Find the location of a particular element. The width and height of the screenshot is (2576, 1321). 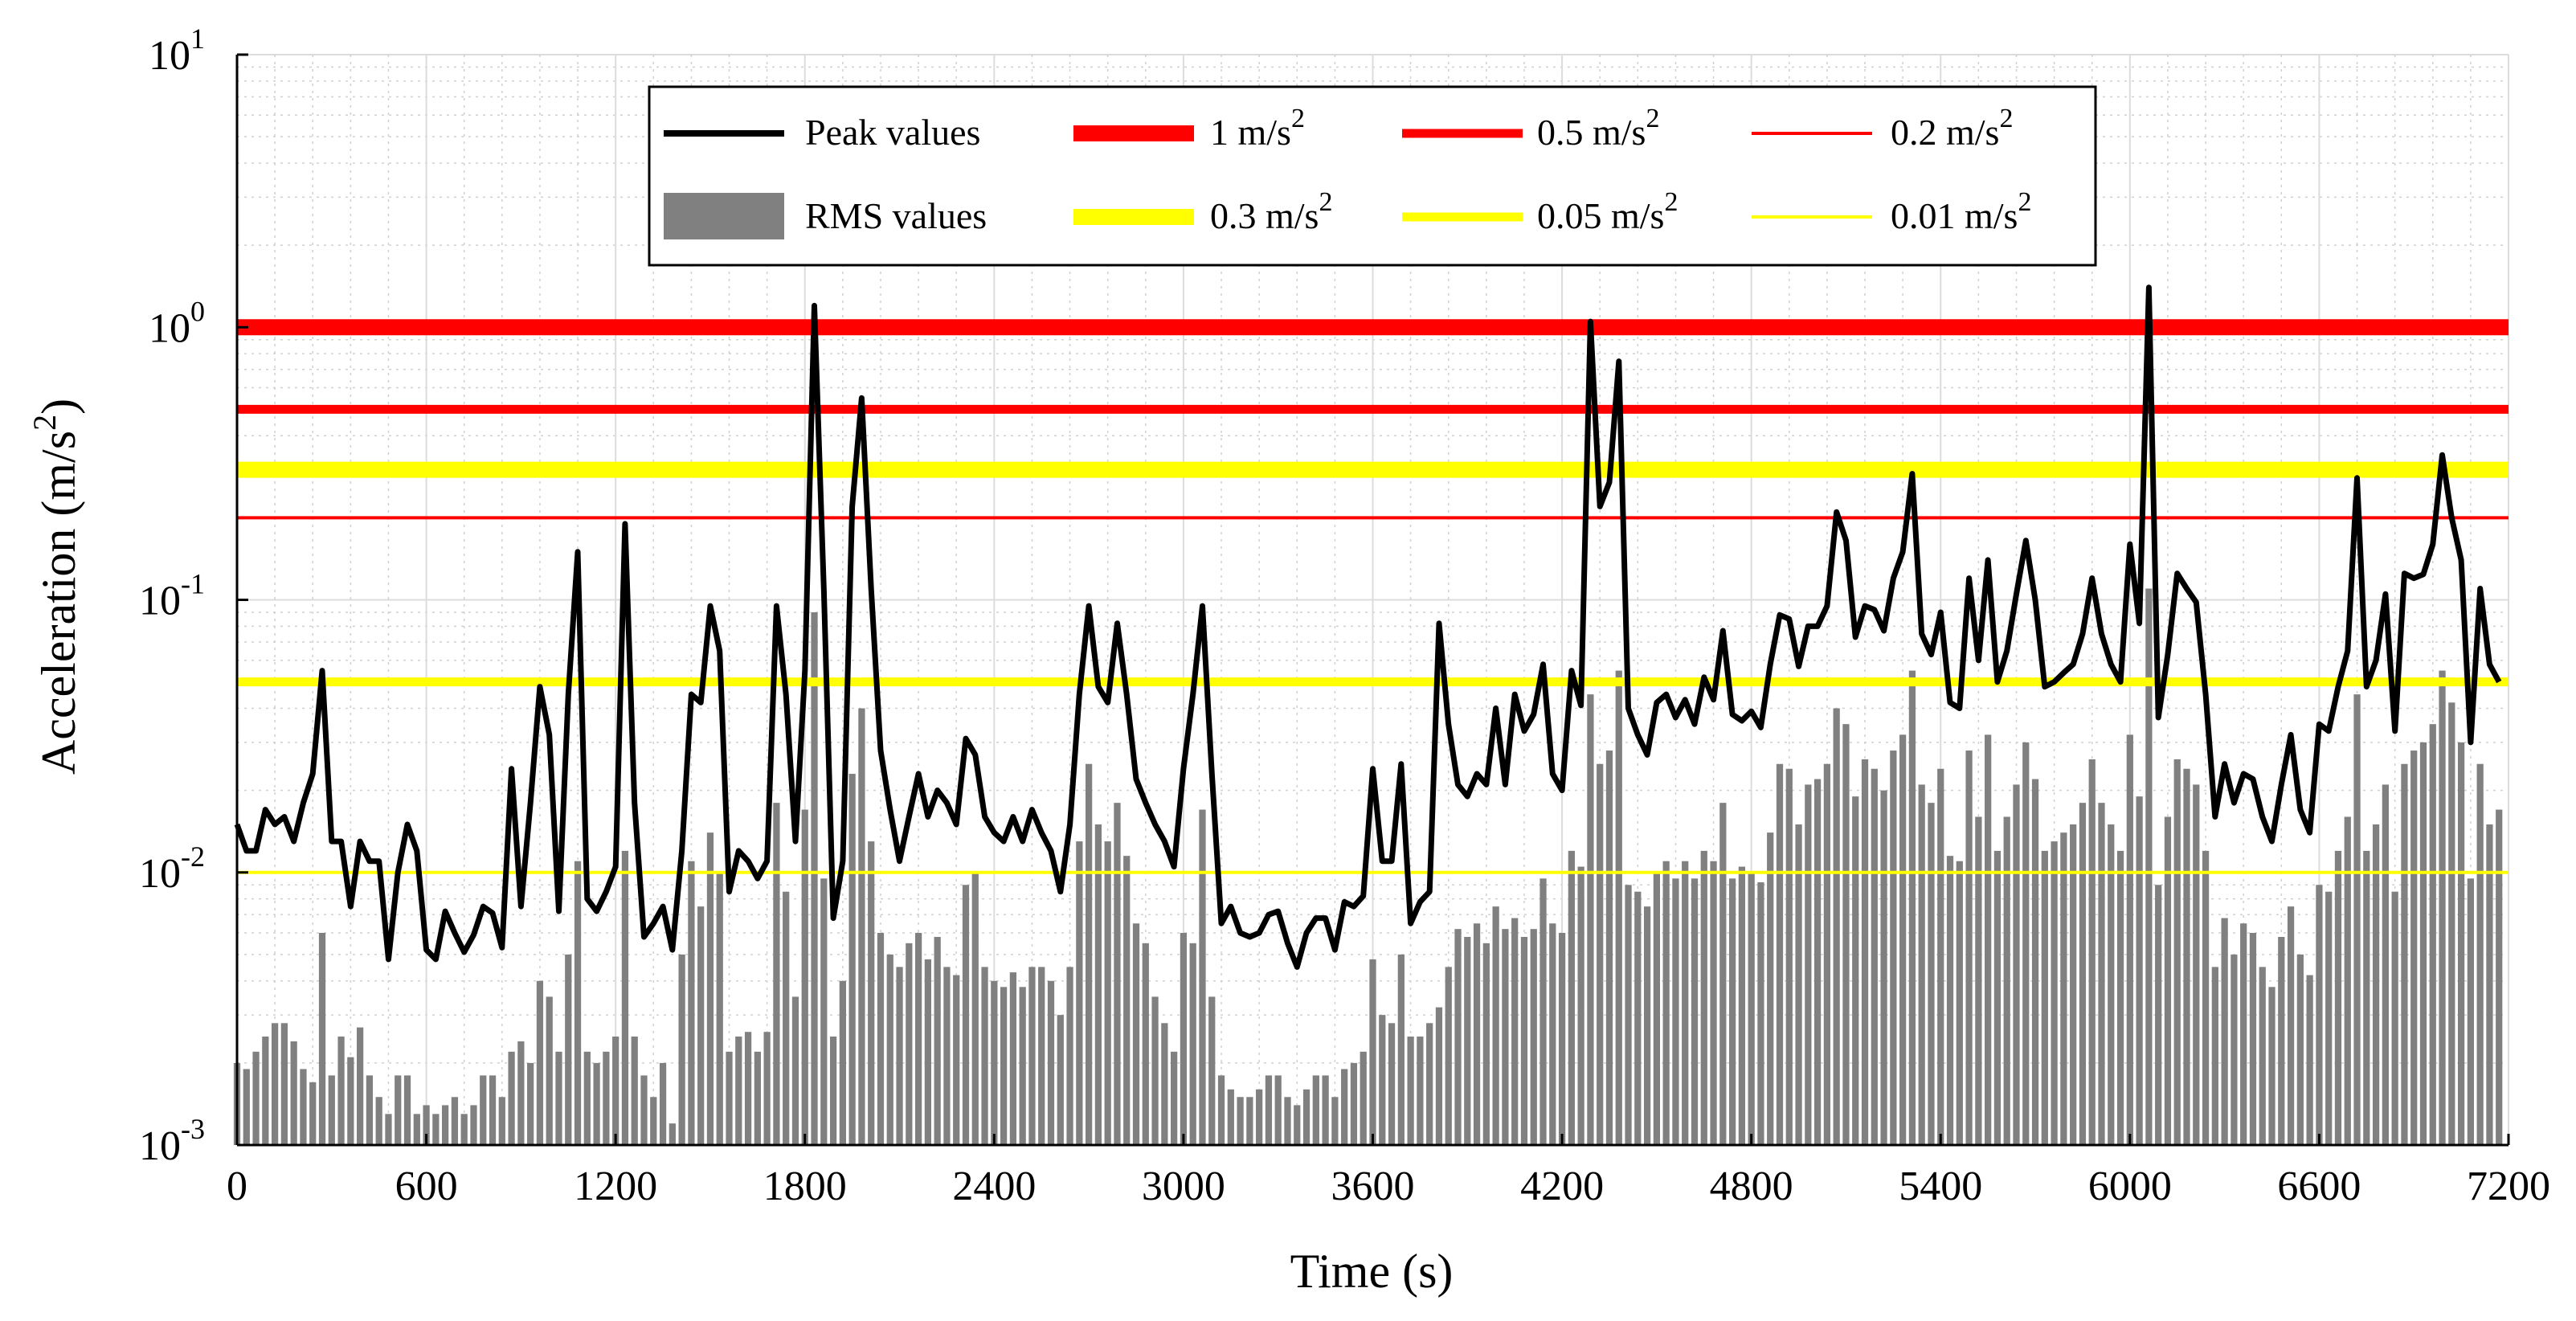

x-tick-label: 7200 is located at coordinates (2508, 1186).